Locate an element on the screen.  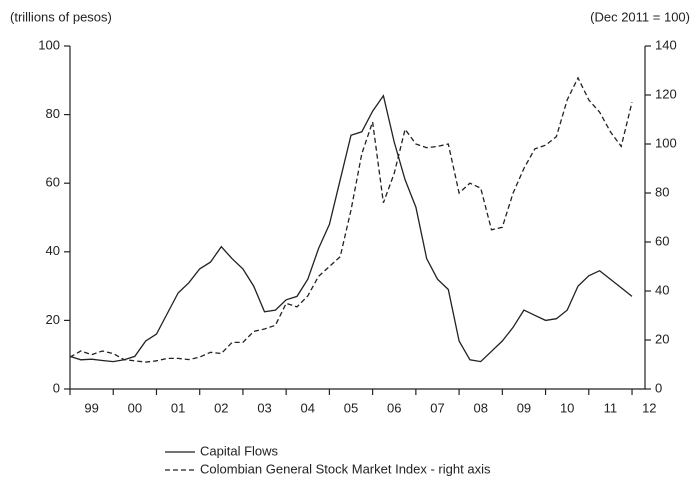
y2-tick-label: 40 is located at coordinates (662, 289).